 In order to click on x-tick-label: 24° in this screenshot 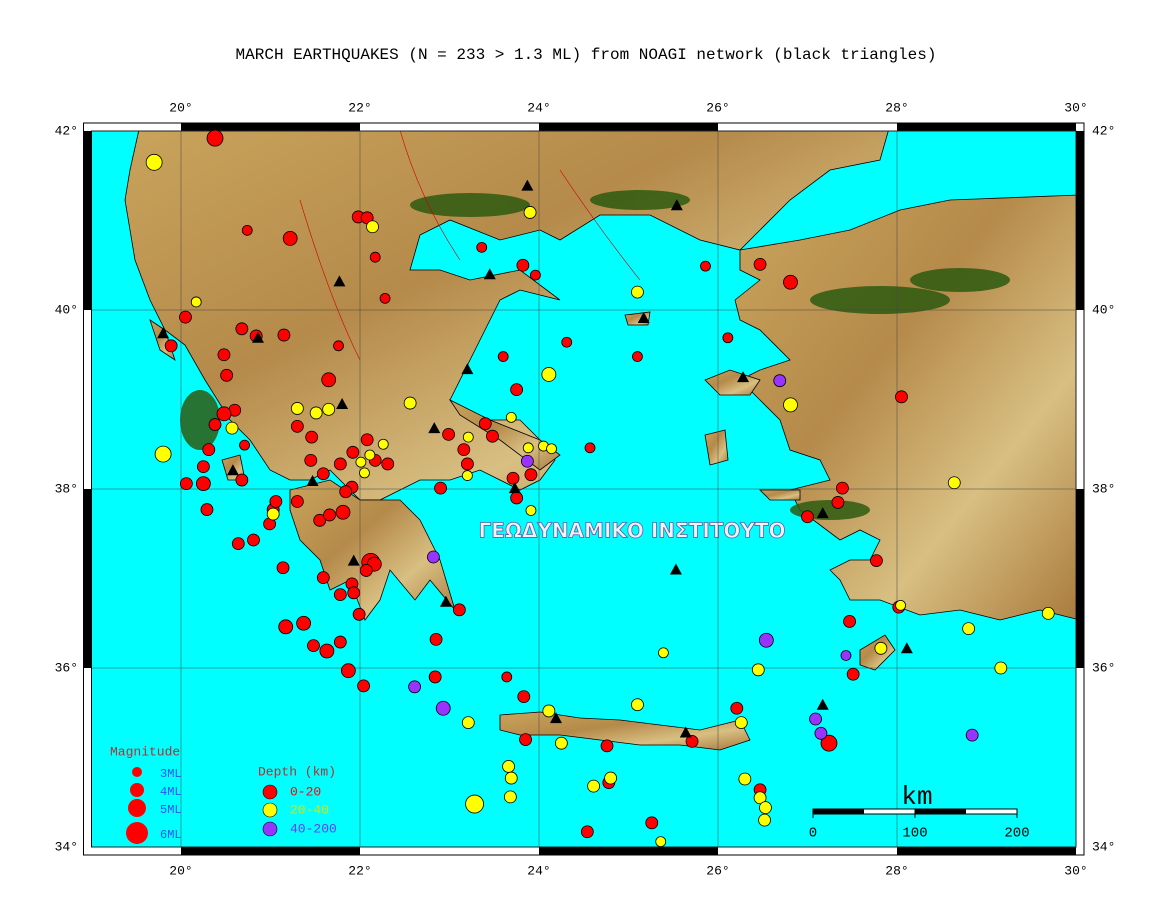, I will do `click(538, 107)`.